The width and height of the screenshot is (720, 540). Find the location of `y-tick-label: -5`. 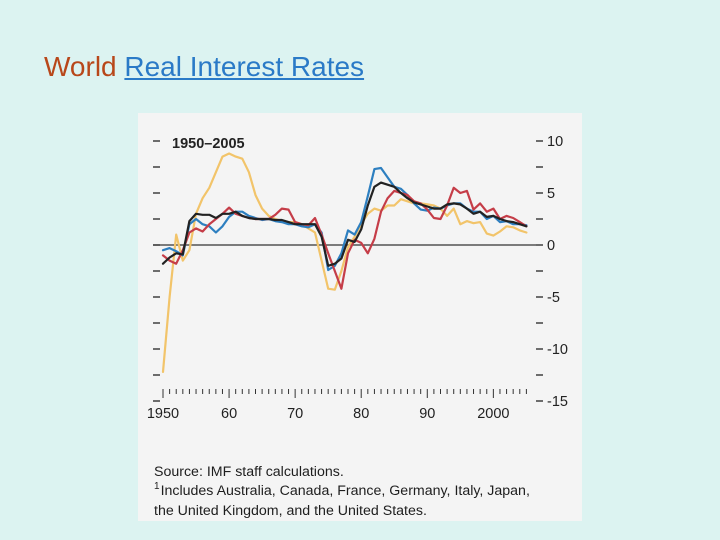

y-tick-label: -5 is located at coordinates (553, 298).